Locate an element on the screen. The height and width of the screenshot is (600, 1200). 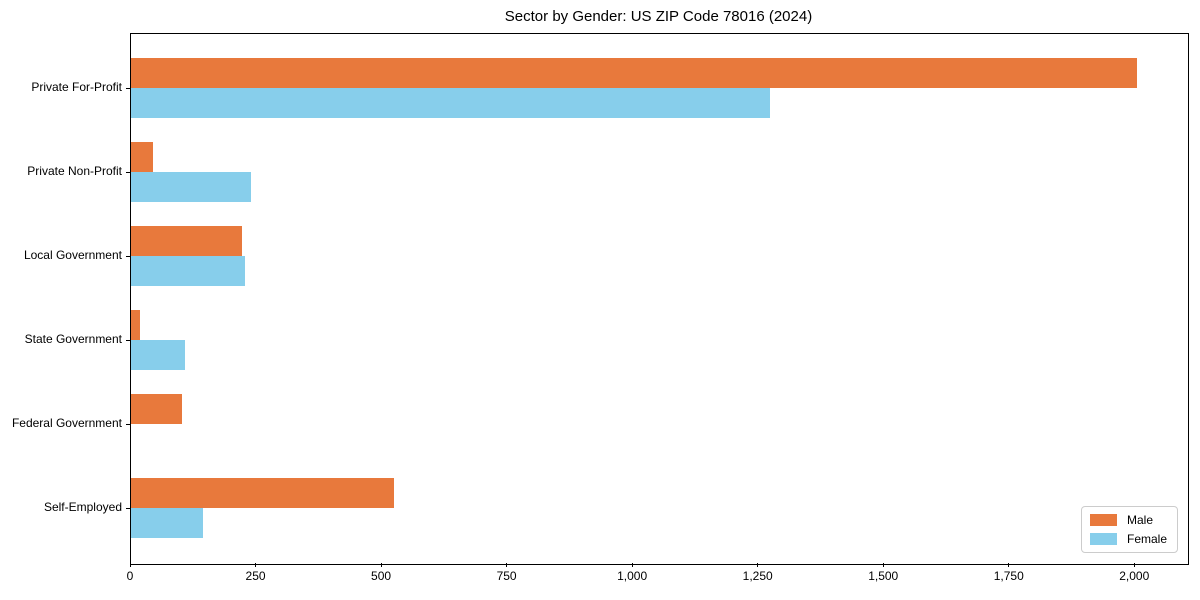
y-tick-label-federal-government: Federal Government is located at coordinates (66, 423).